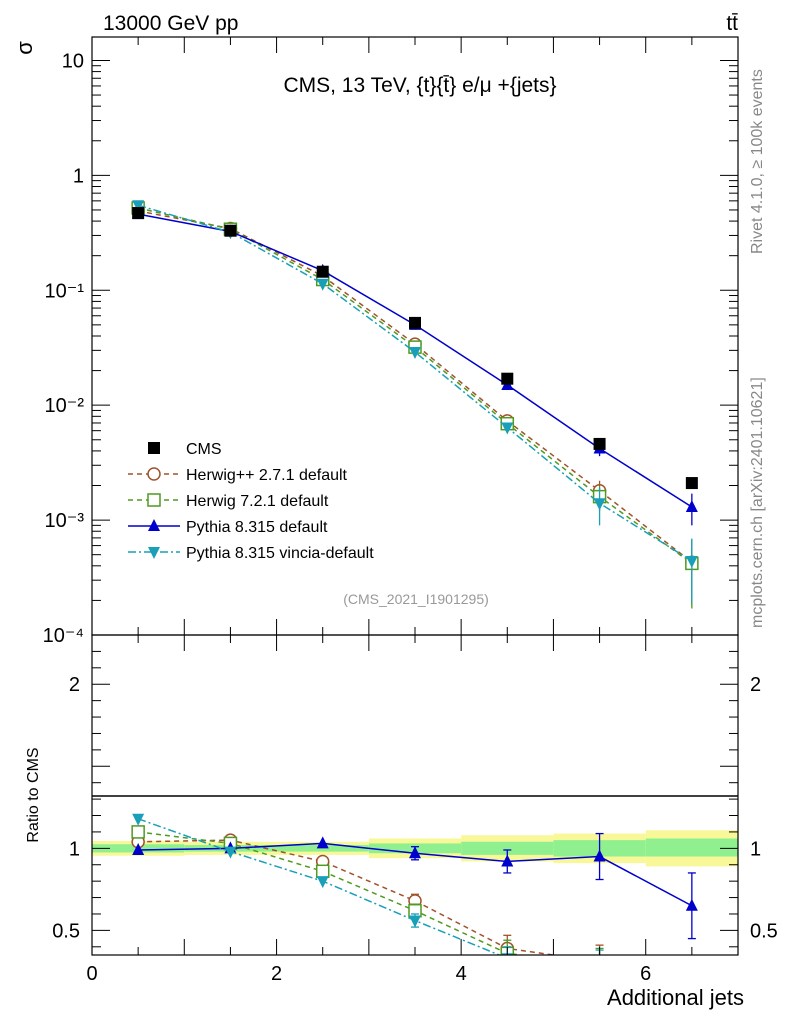 This screenshot has height=1024, width=786. I want to click on legend-marker-cms, so click(154, 448).